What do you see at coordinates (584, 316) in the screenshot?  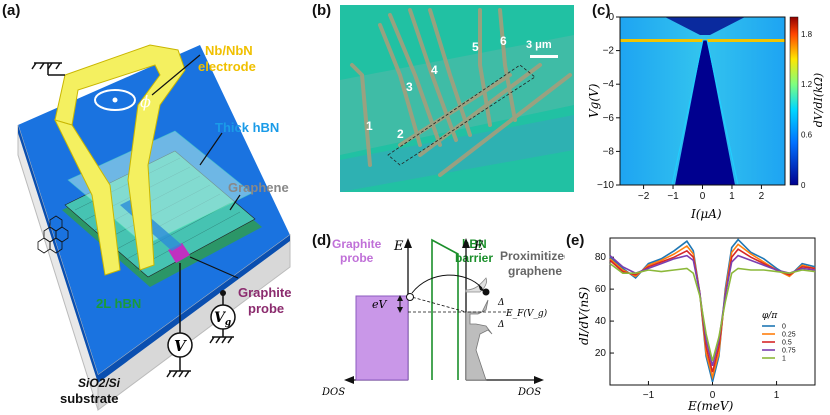 I see `didv-ylabel: dI/dV(nS)` at bounding box center [584, 316].